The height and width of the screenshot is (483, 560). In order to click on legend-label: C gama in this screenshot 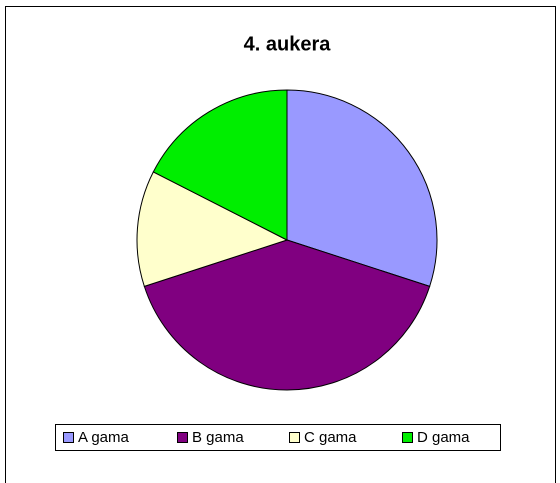, I will do `click(330, 437)`.